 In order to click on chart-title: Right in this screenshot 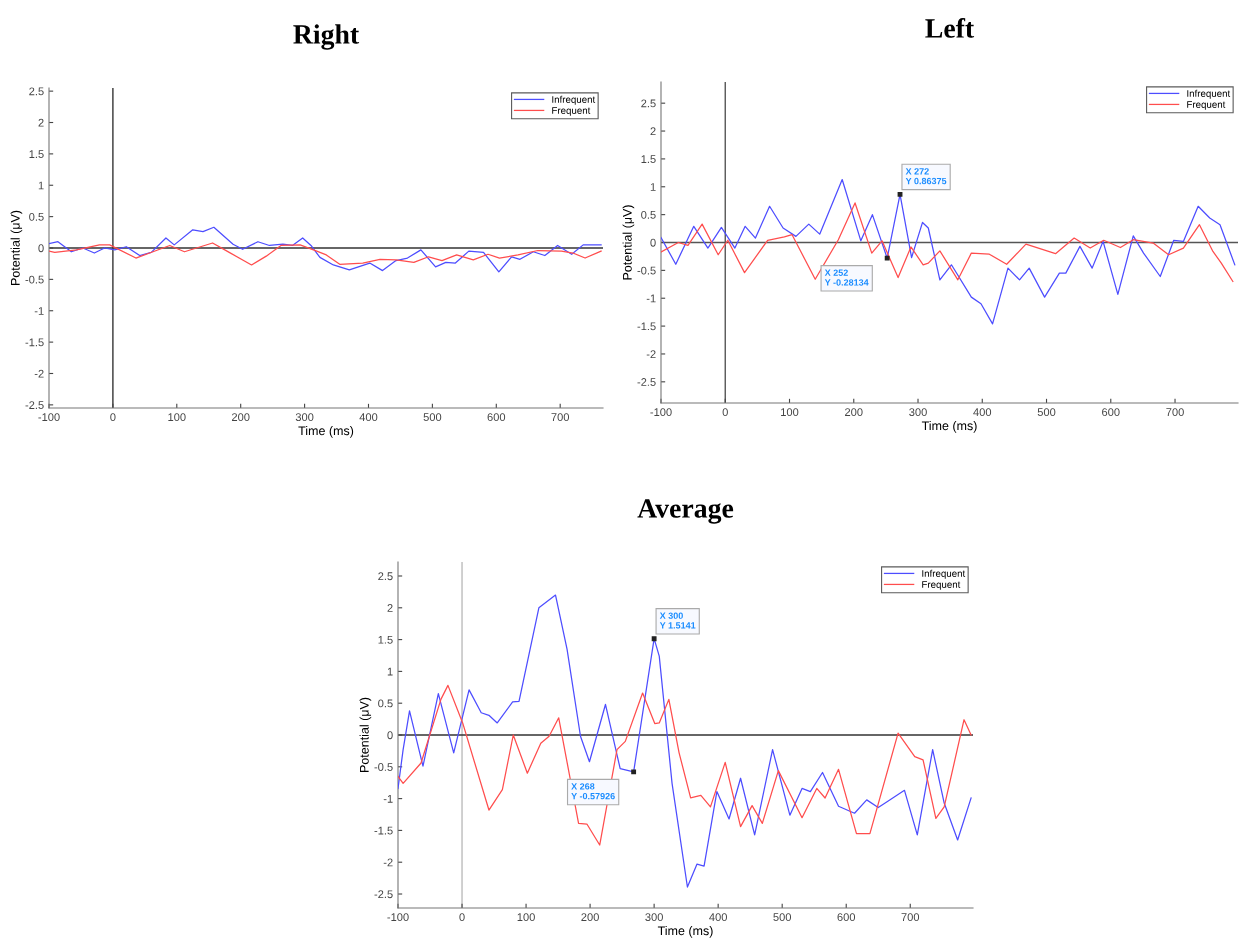, I will do `click(326, 37)`.